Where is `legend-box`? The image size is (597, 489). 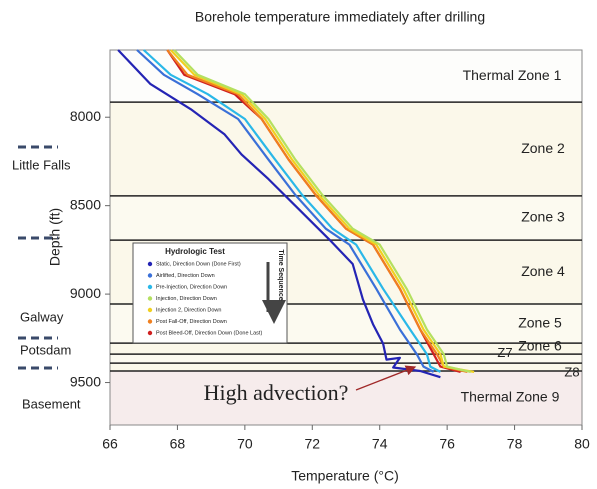
legend-box is located at coordinates (210, 293).